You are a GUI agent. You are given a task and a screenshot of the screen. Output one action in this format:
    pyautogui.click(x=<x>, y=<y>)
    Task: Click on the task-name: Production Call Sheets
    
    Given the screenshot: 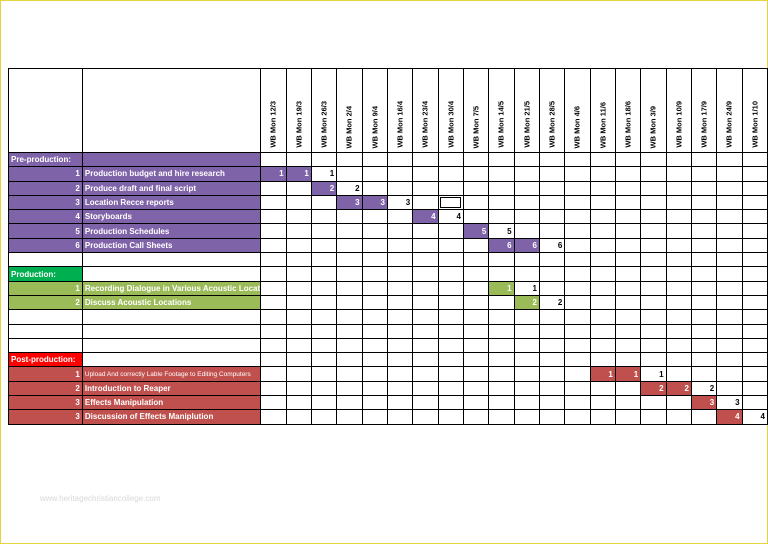 What is the action you would take?
    pyautogui.click(x=171, y=245)
    